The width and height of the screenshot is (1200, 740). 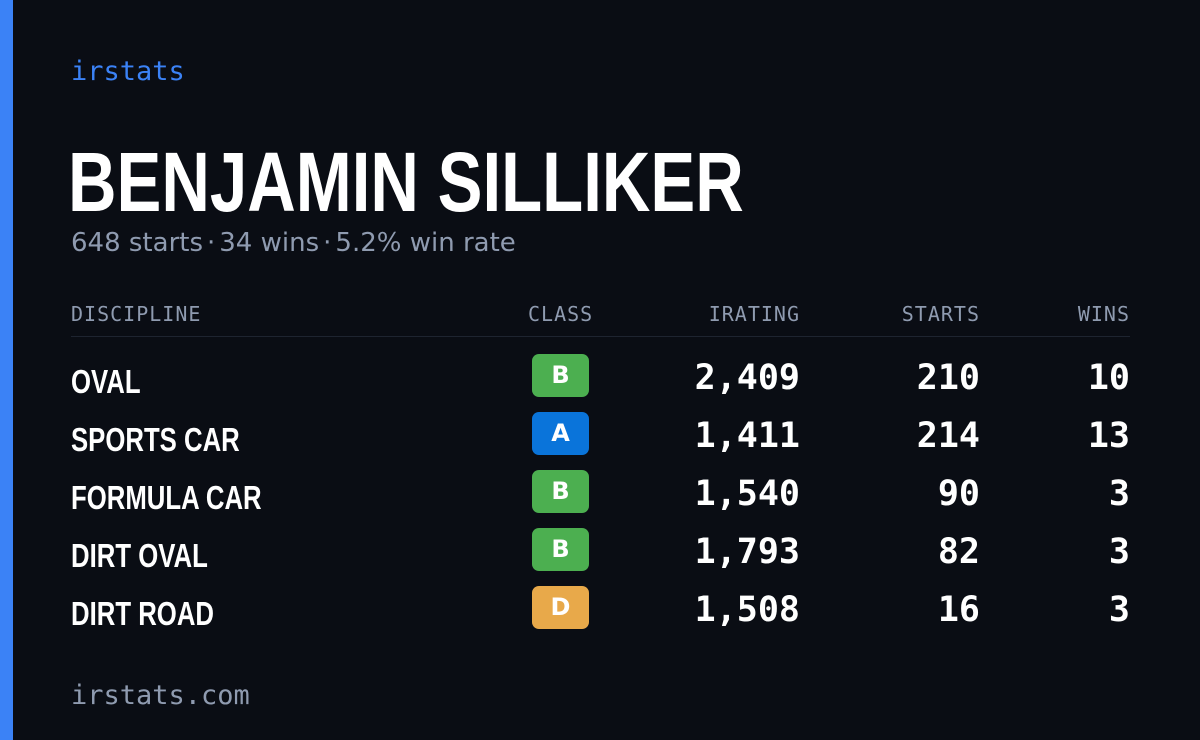 What do you see at coordinates (940, 314) in the screenshot?
I see `header-starts: STARTS` at bounding box center [940, 314].